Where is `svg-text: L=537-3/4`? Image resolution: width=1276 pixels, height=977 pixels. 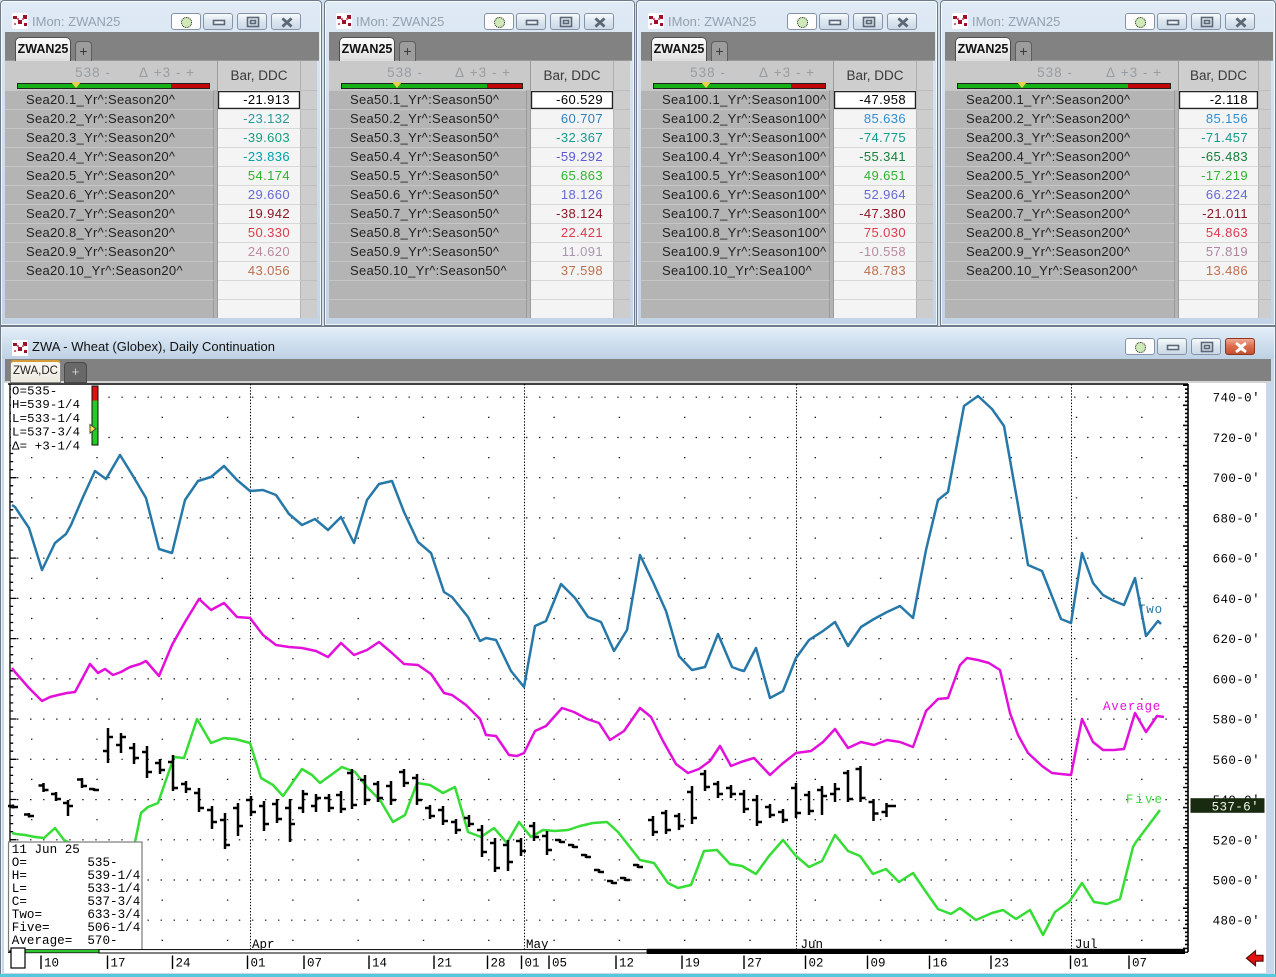
svg-text: L=537-3/4 is located at coordinates (46, 433).